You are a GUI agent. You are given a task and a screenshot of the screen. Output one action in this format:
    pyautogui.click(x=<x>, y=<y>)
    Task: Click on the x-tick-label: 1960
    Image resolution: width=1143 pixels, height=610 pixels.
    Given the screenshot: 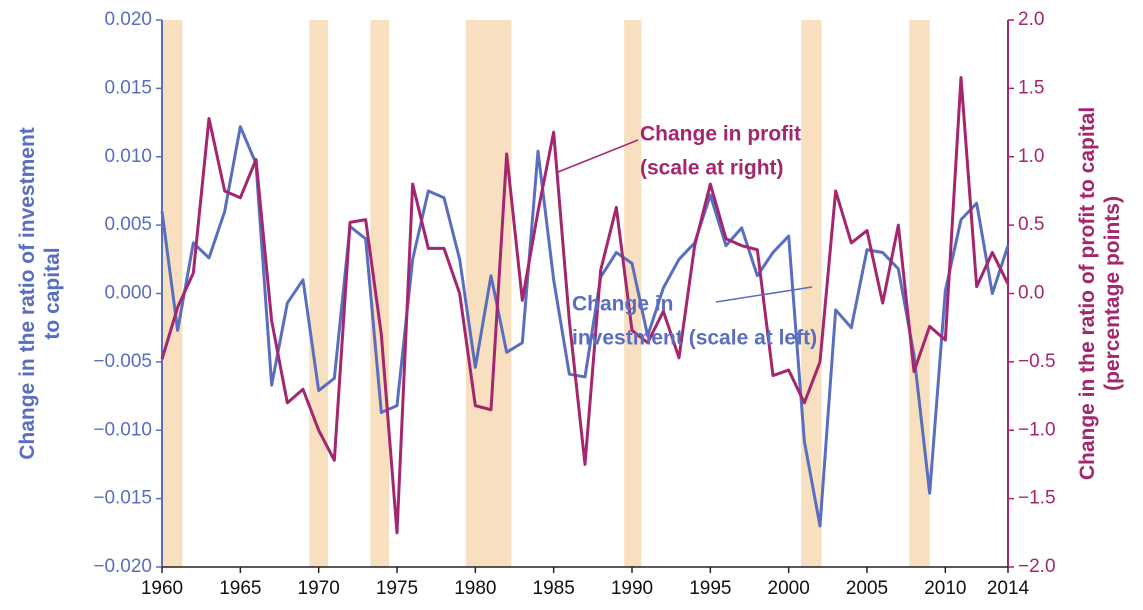 What is the action you would take?
    pyautogui.click(x=162, y=588)
    